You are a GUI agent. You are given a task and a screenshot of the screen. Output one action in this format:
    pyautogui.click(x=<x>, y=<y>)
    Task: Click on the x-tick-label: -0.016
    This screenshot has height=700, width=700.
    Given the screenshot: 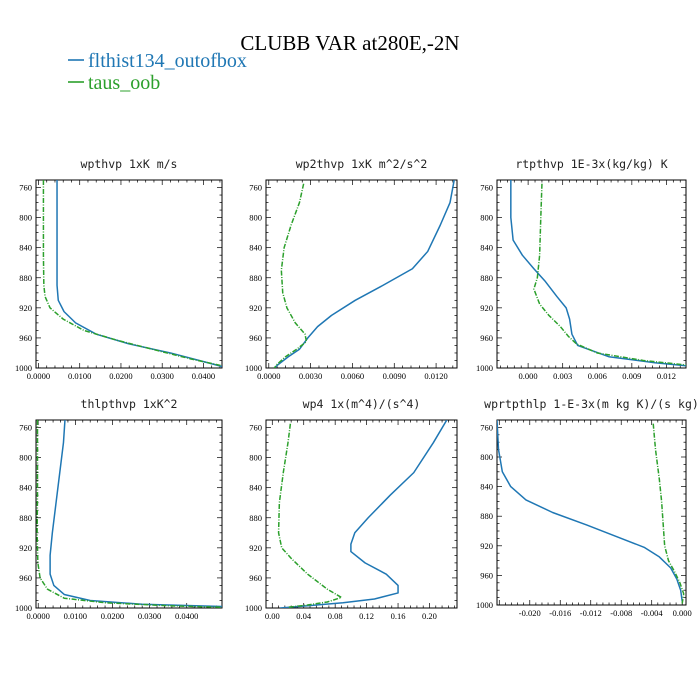 What is the action you would take?
    pyautogui.click(x=560, y=613)
    